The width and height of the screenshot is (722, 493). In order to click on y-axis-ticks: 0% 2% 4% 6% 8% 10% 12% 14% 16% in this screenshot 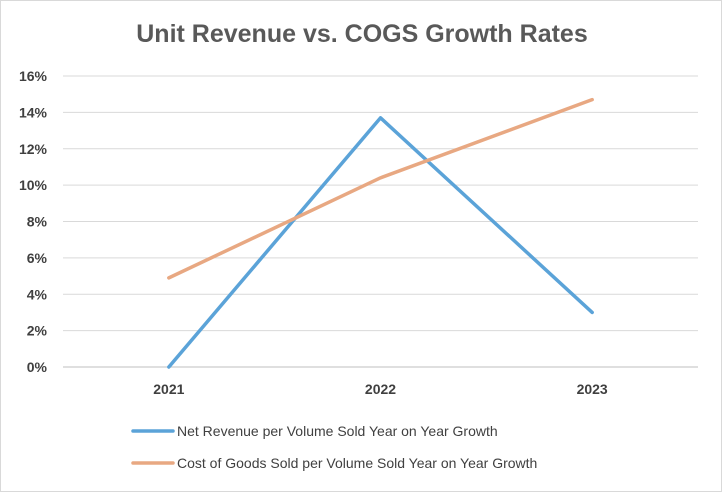, I will do `click(33, 221)`.